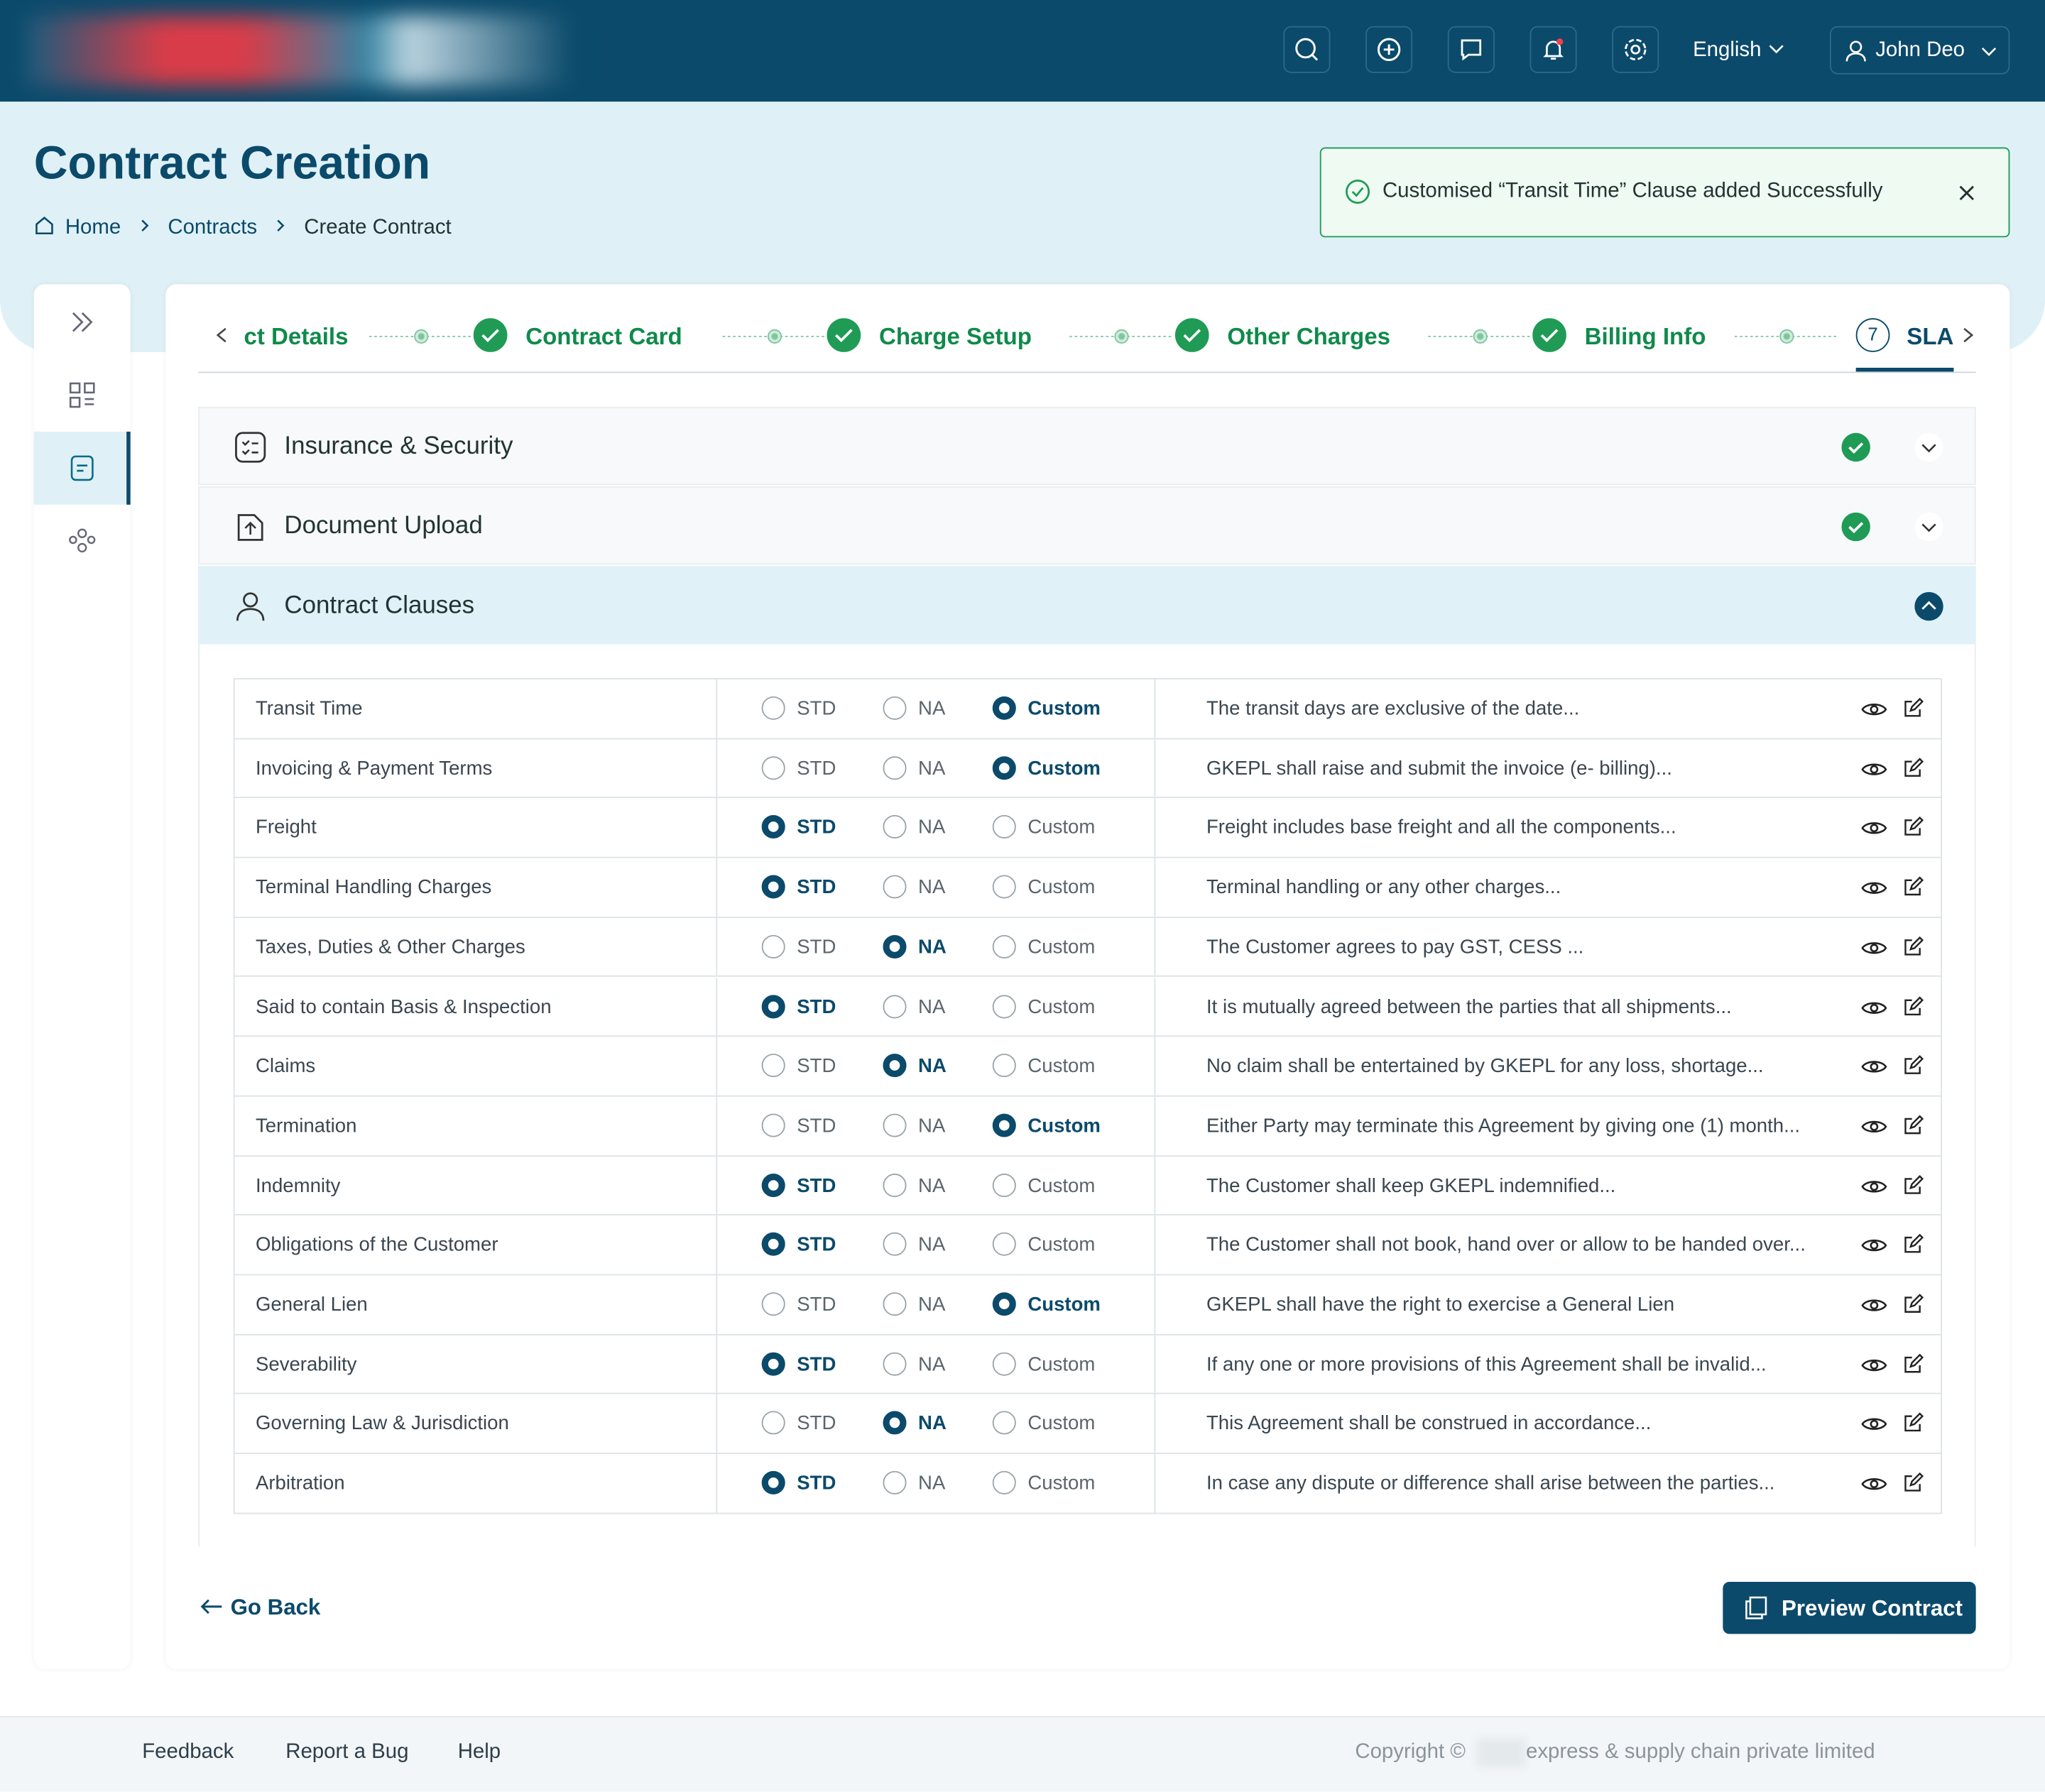 Image resolution: width=2045 pixels, height=1792 pixels. Describe the element at coordinates (1087, 525) in the screenshot. I see `section-header: Document Upload` at that location.